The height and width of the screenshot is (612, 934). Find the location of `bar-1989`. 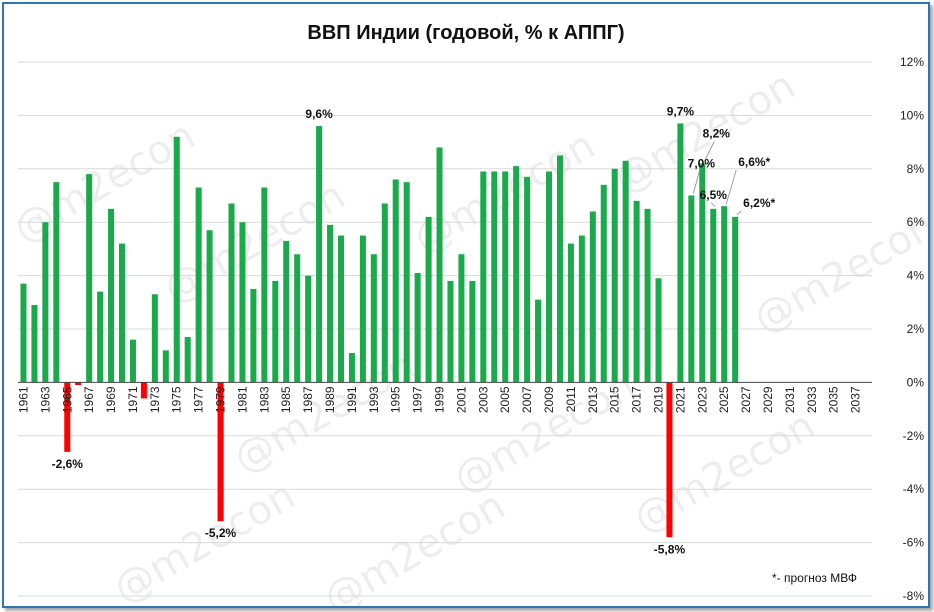

bar-1989 is located at coordinates (330, 303).